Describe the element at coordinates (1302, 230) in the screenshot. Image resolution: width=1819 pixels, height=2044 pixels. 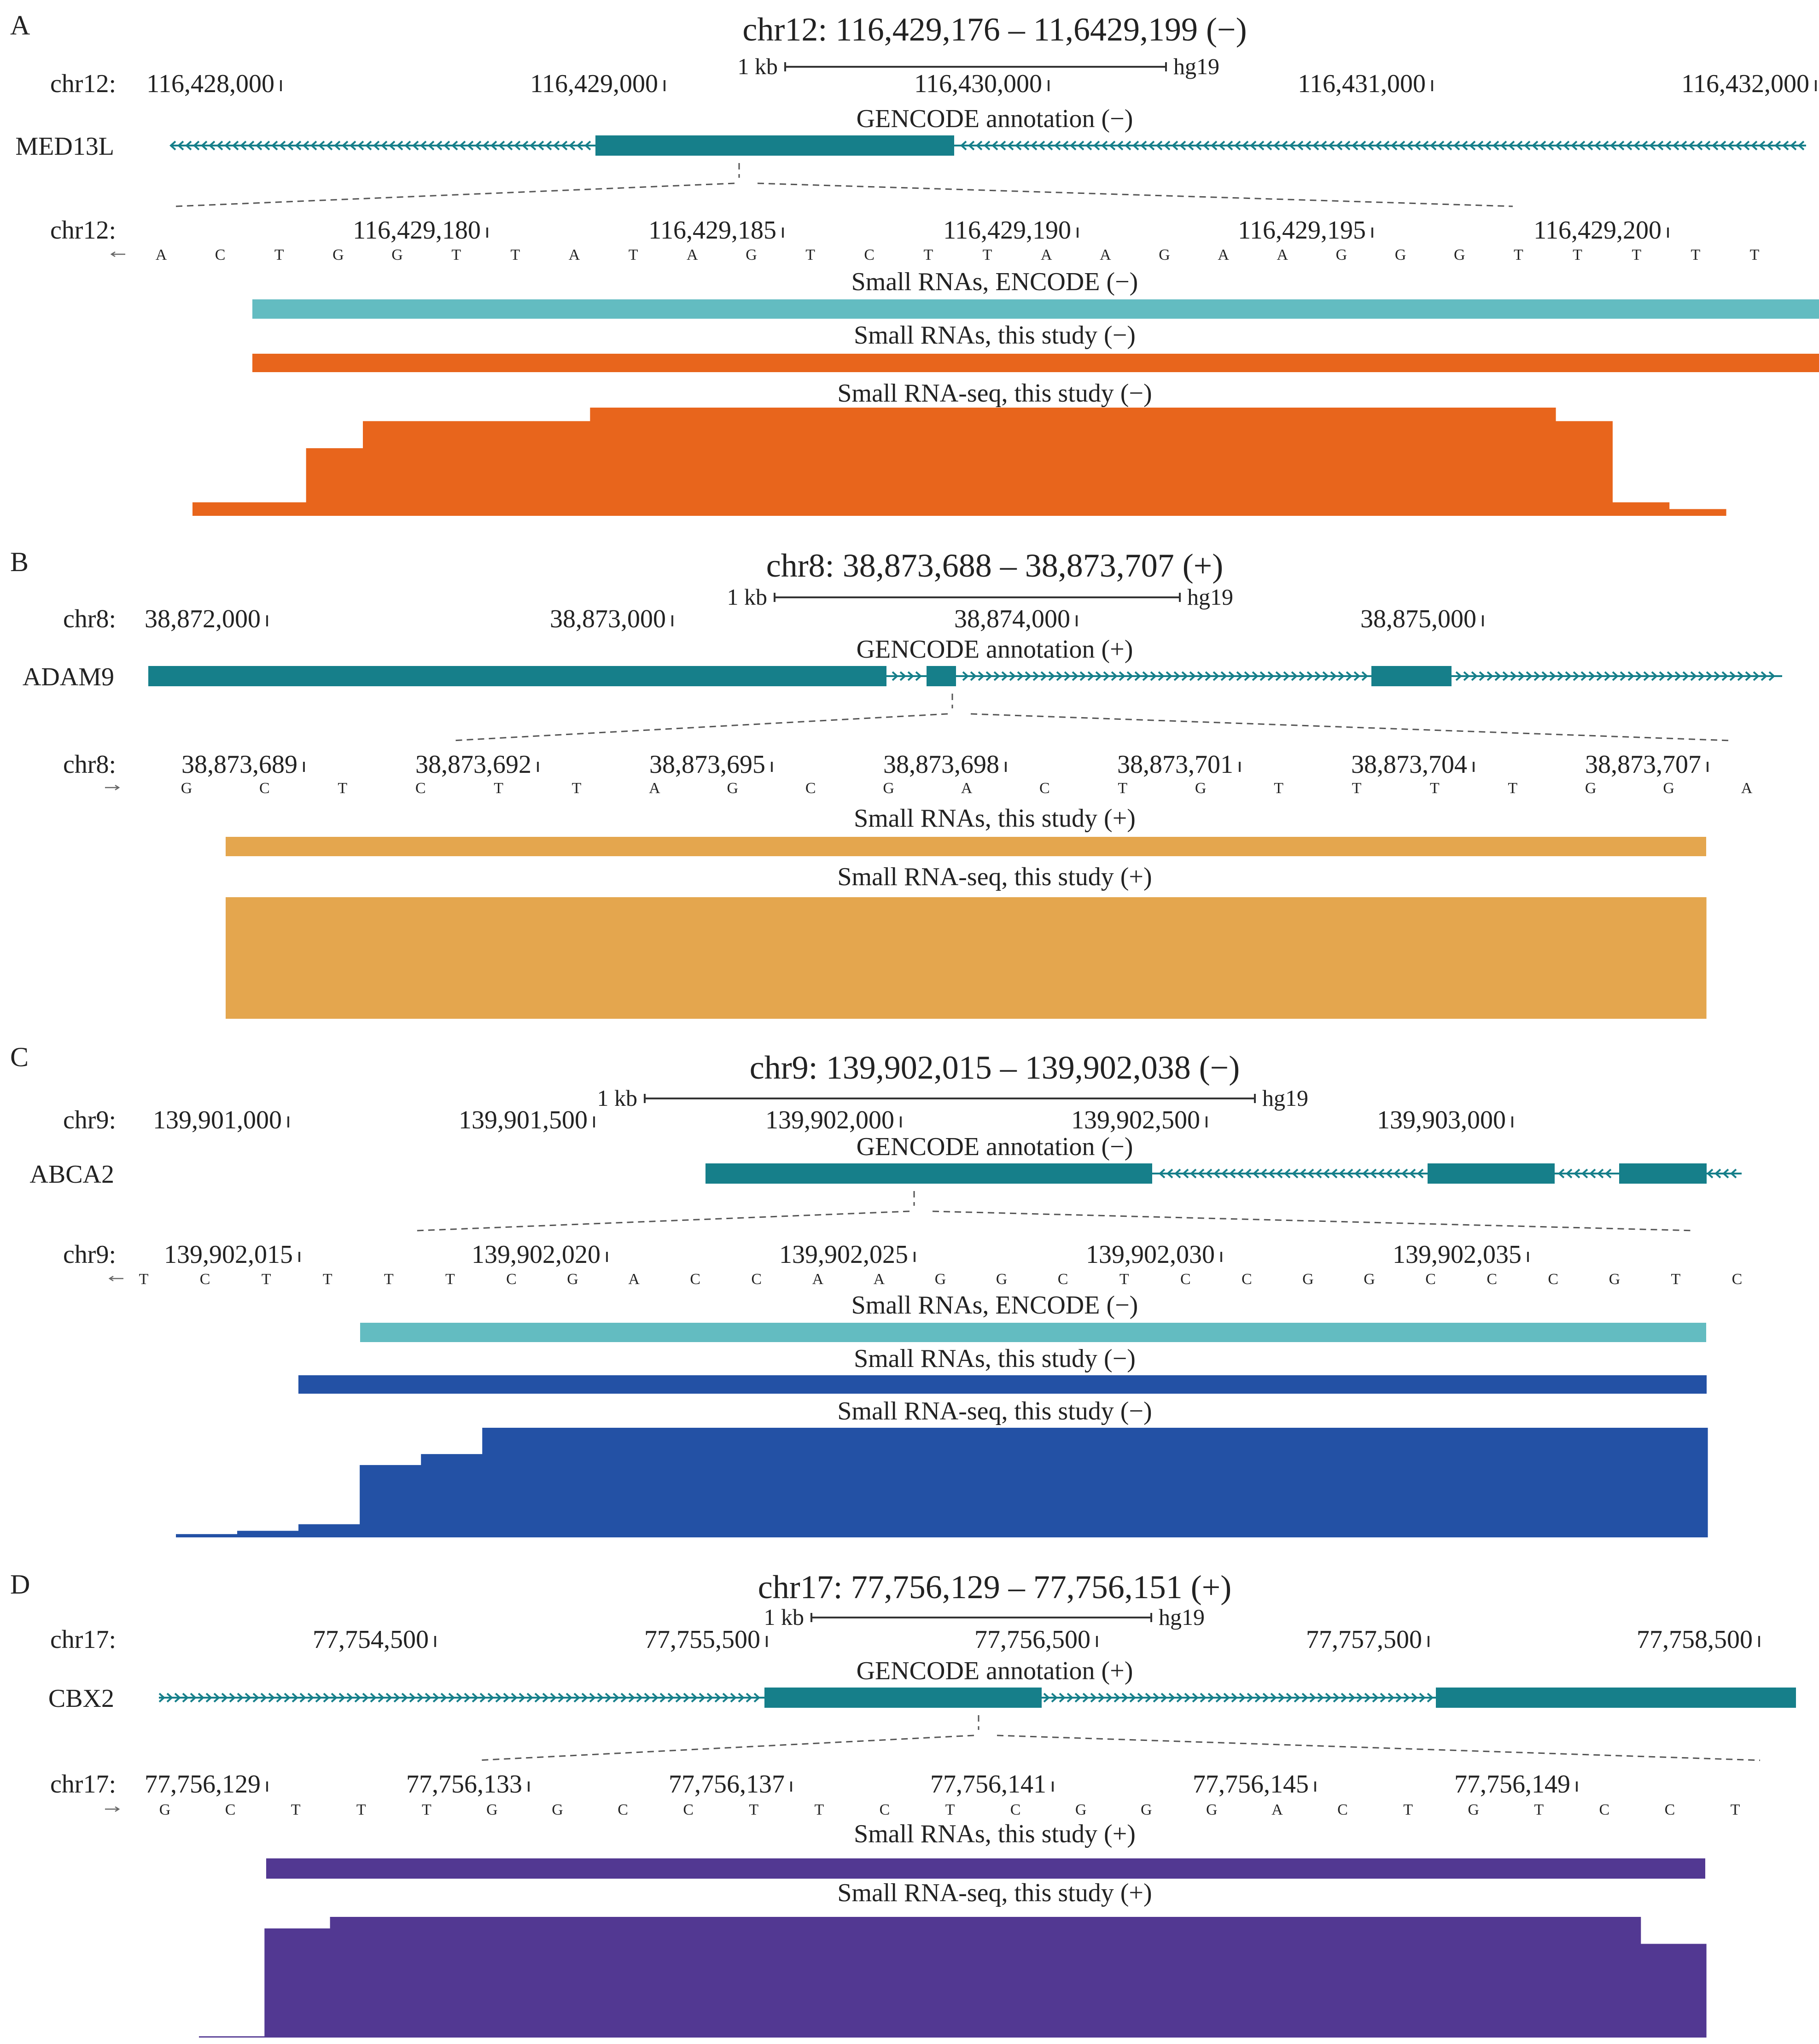
I see `zoom-tick-label: 116,429,195` at that location.